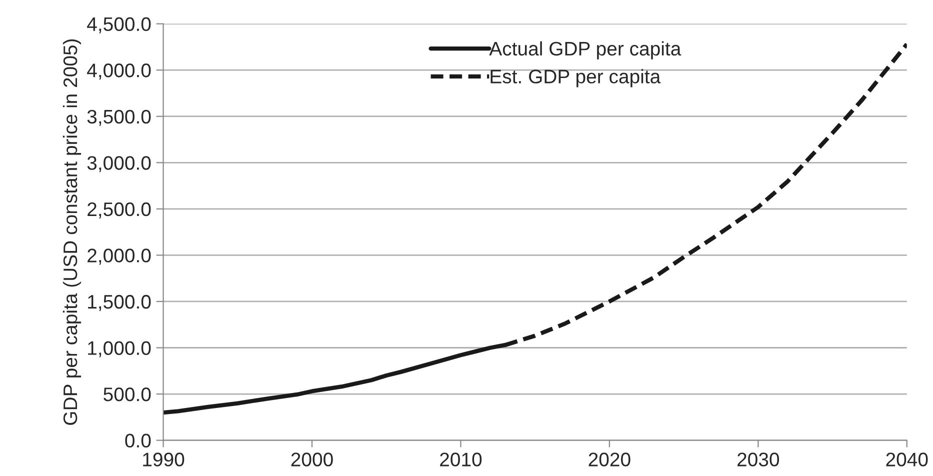  Describe the element at coordinates (119, 72) in the screenshot. I see `y-tick-label: 4,000.0` at that location.